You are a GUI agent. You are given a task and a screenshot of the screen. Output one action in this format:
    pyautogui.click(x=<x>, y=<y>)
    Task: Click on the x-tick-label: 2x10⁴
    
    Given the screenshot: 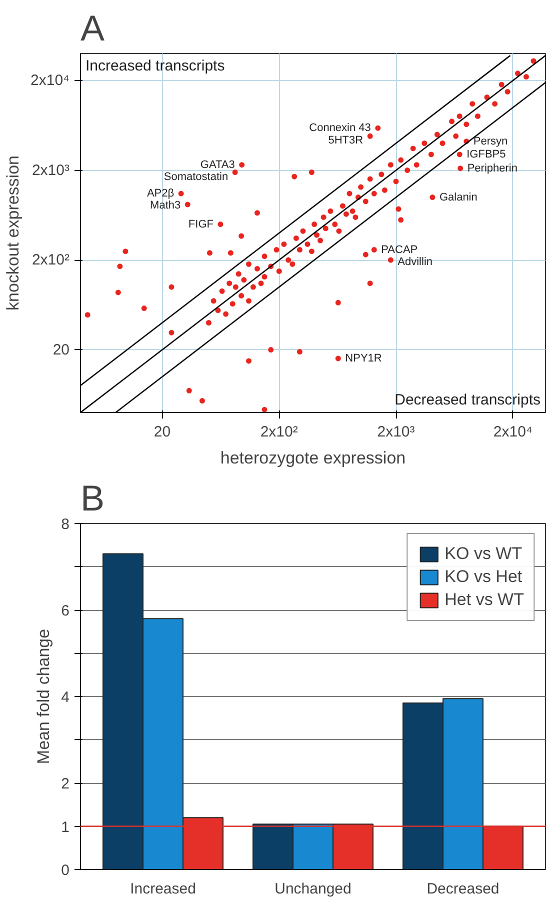 What is the action you would take?
    pyautogui.click(x=512, y=432)
    